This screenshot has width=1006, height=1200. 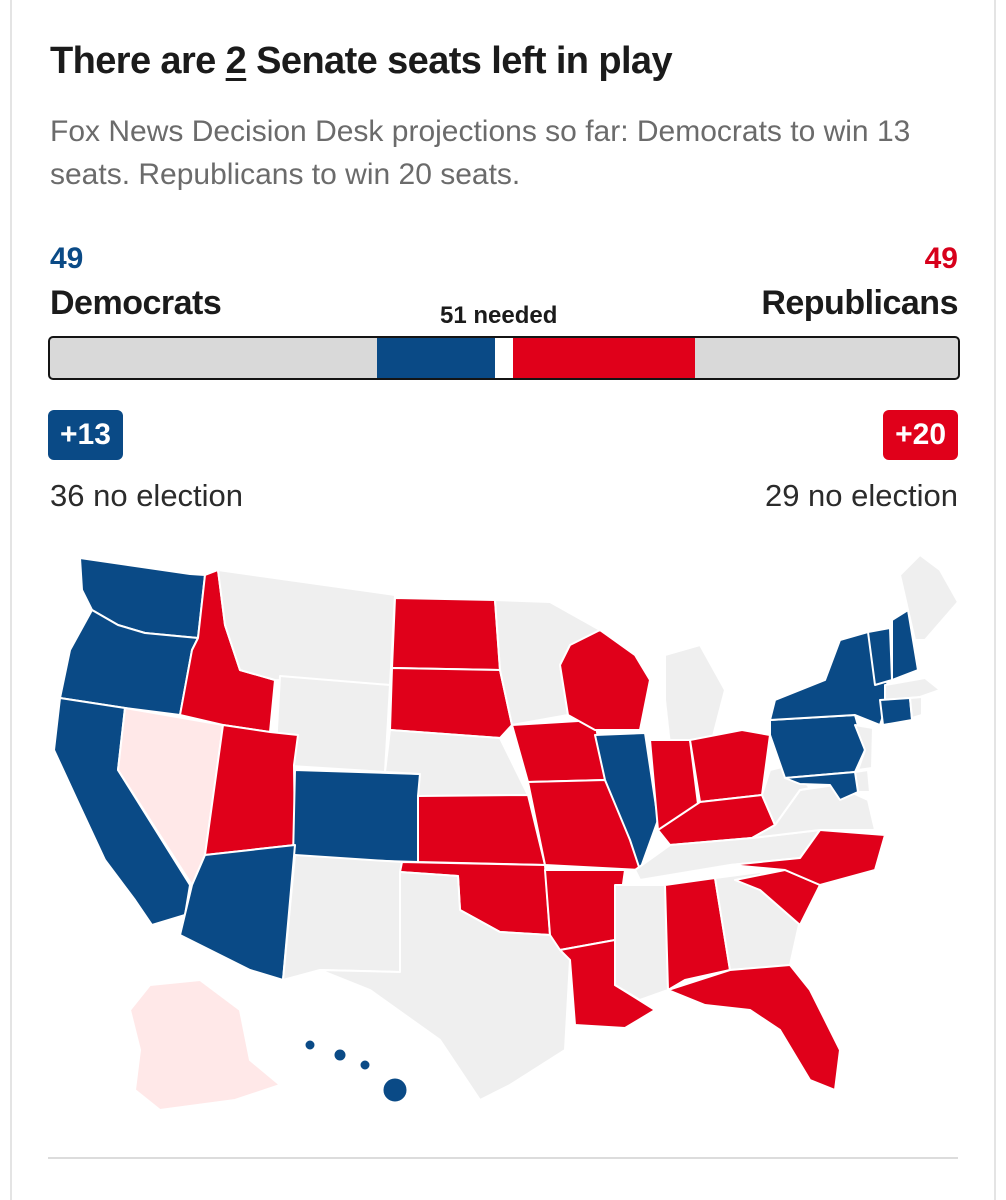 What do you see at coordinates (807, 857) in the screenshot?
I see `state-nc` at bounding box center [807, 857].